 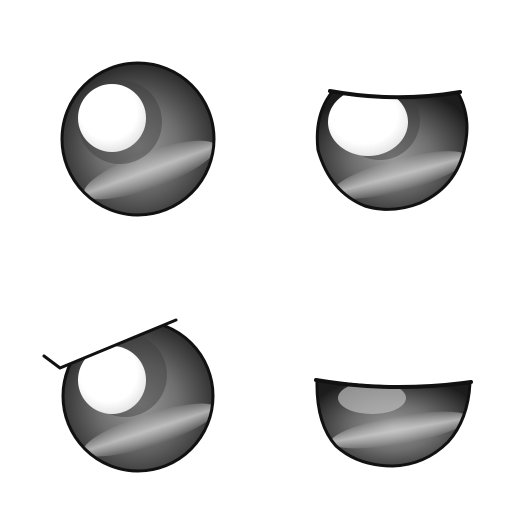 I want to click on eye-open, so click(x=138, y=139).